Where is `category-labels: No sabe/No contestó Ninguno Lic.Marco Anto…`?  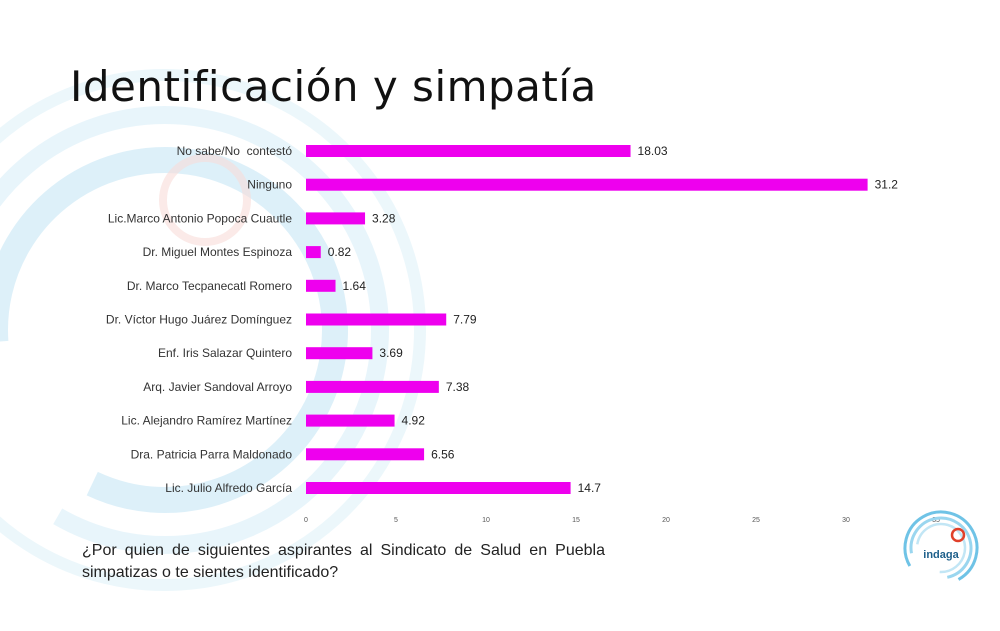 category-labels: No sabe/No contestó Ninguno Lic.Marco Anto… is located at coordinates (199, 319).